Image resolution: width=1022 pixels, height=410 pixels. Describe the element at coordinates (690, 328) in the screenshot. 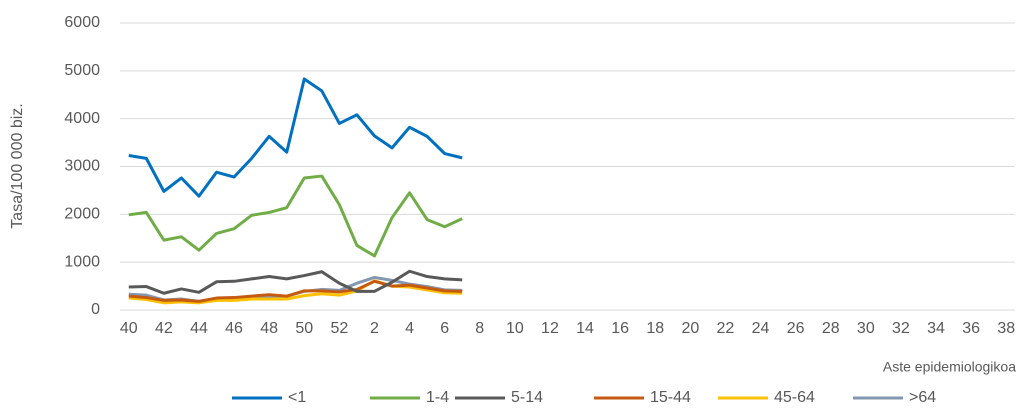

I see `x-tick-label: 20` at that location.